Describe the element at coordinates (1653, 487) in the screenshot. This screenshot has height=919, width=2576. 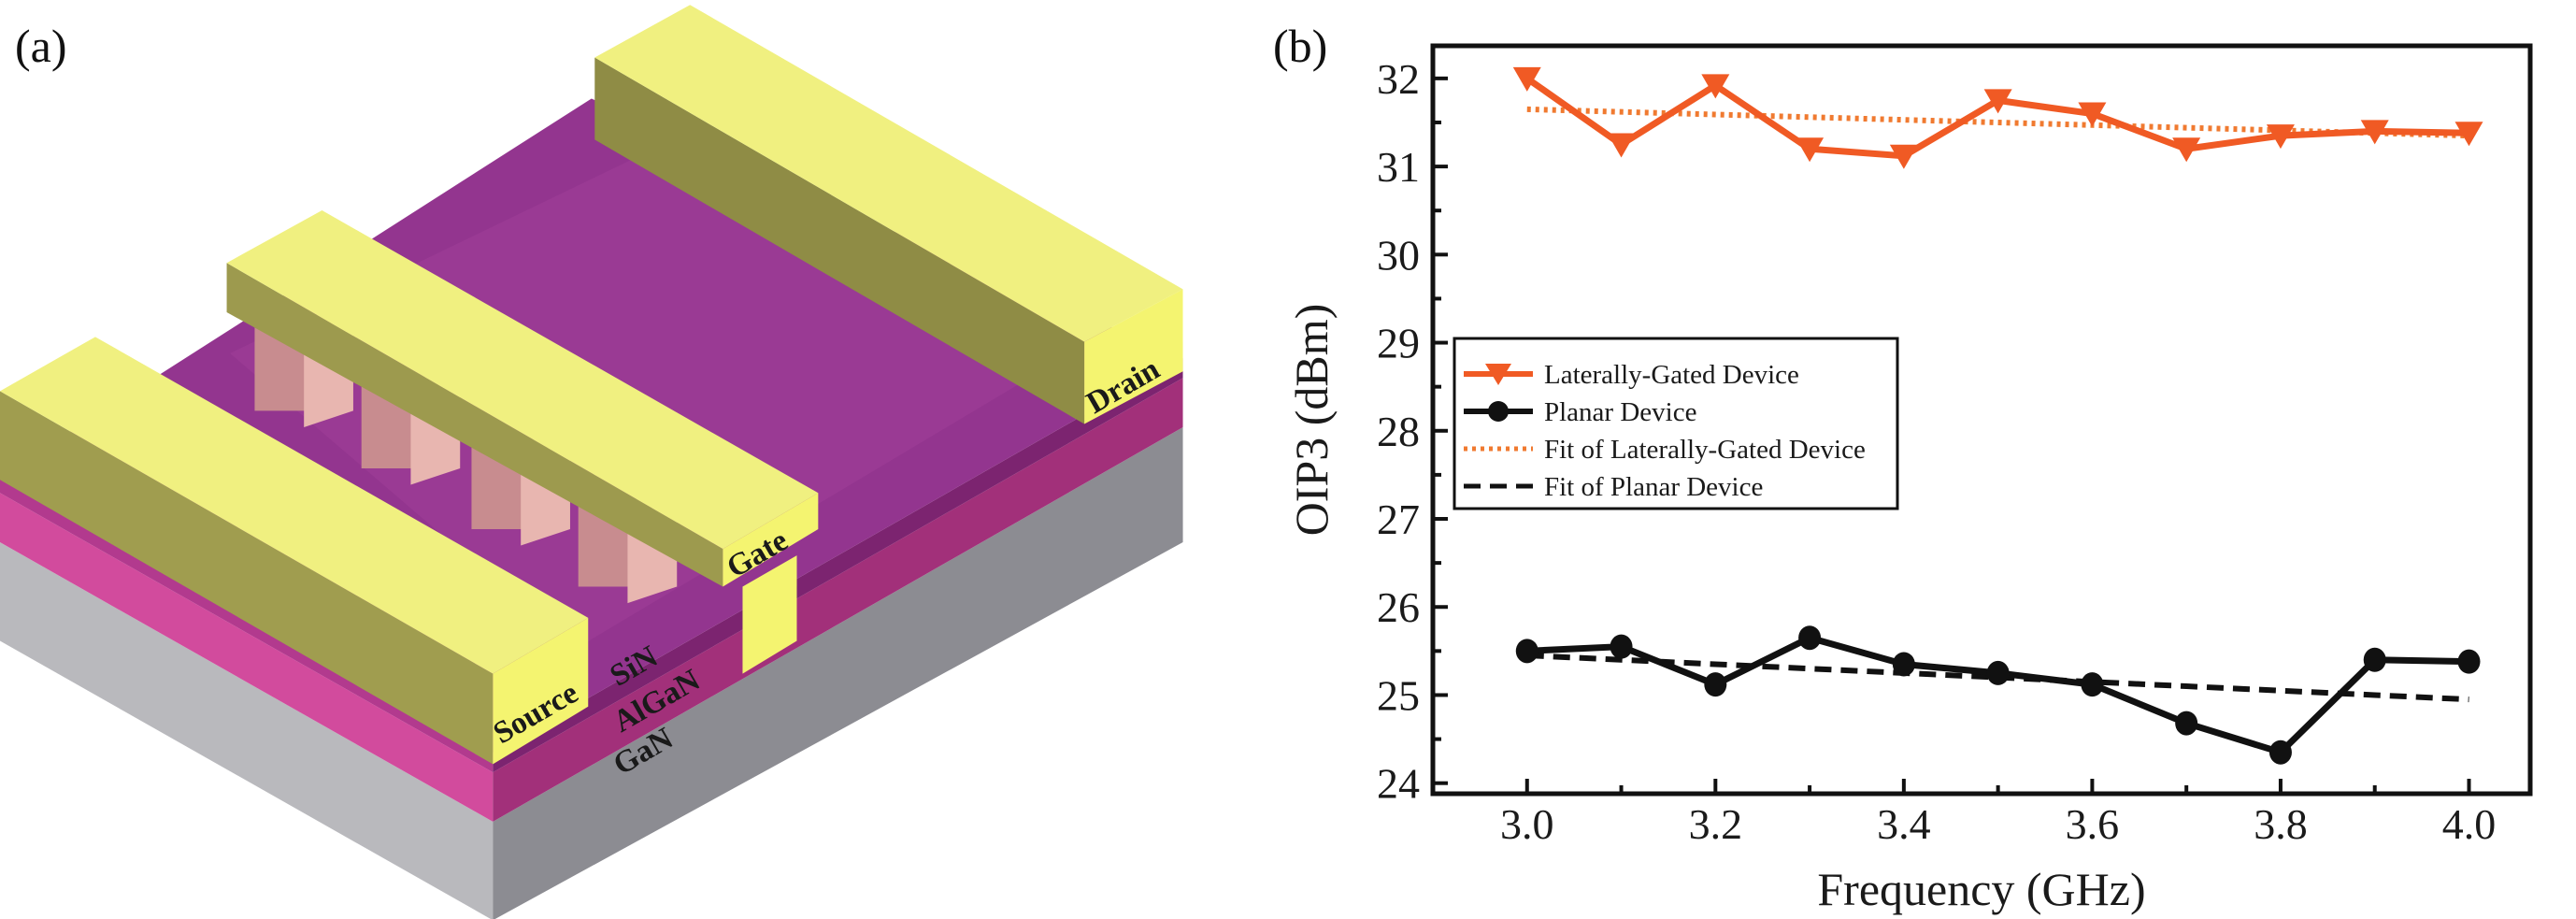
I see `legend-label: Fit of Planar Device` at that location.